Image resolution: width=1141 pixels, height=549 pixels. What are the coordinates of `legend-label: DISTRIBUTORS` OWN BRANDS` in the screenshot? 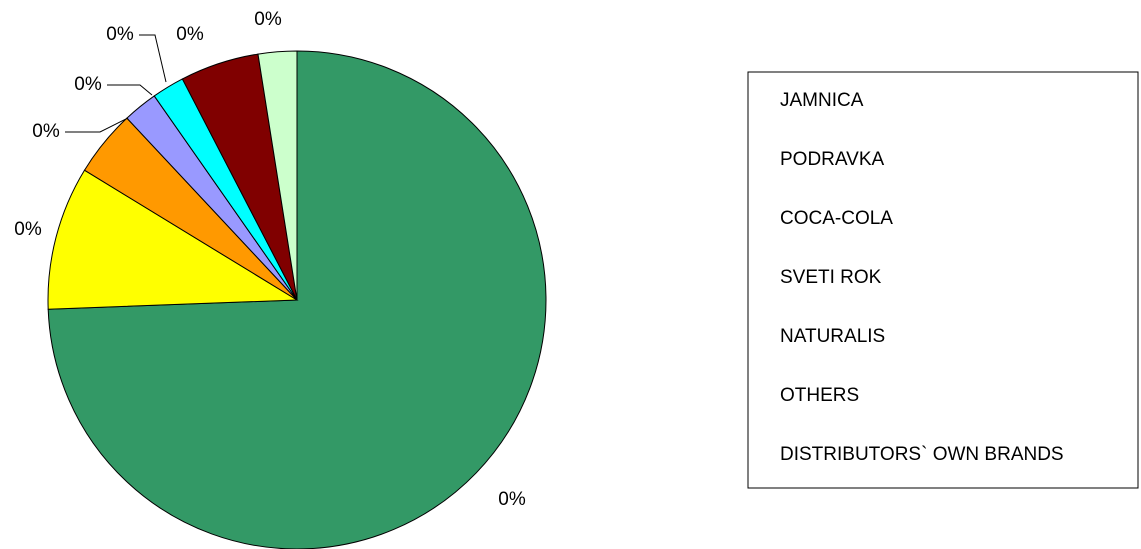 It's located at (922, 454).